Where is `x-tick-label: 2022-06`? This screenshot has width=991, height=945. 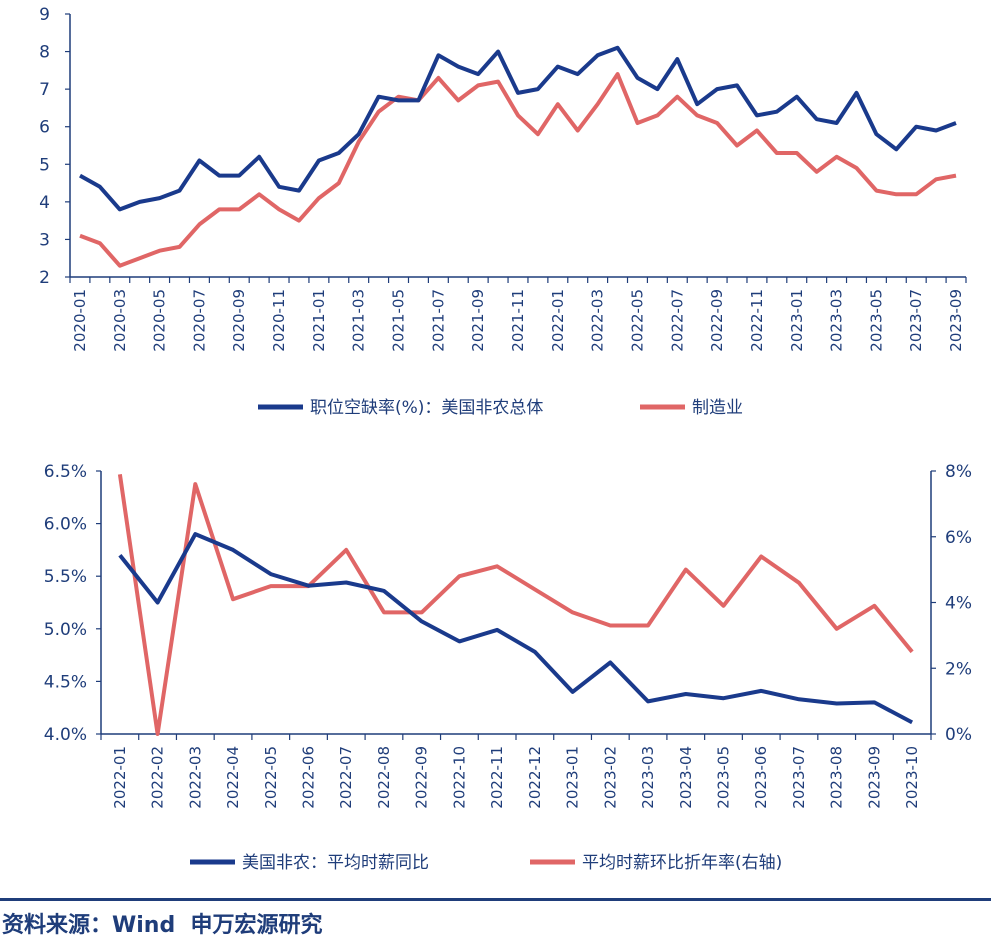
x-tick-label: 2022-06 is located at coordinates (309, 777).